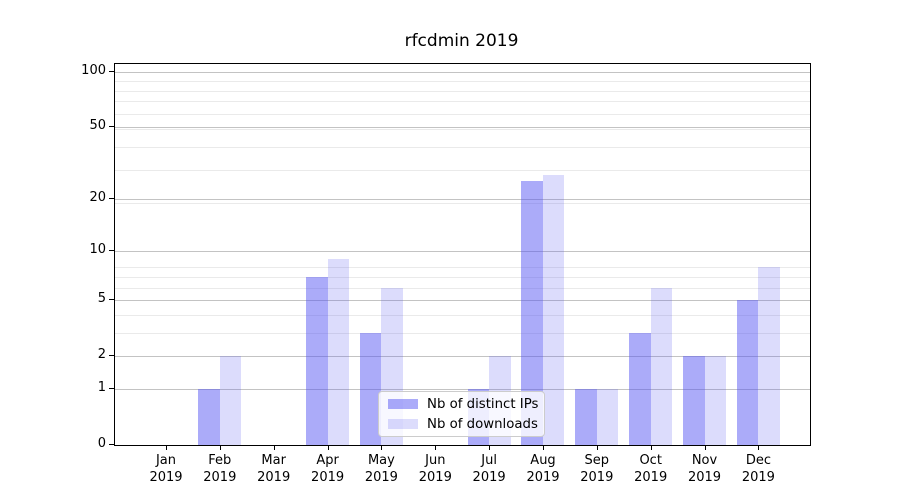 The height and width of the screenshot is (500, 900). What do you see at coordinates (758, 469) in the screenshot?
I see `x-tick-label-dec: Dec 2019` at bounding box center [758, 469].